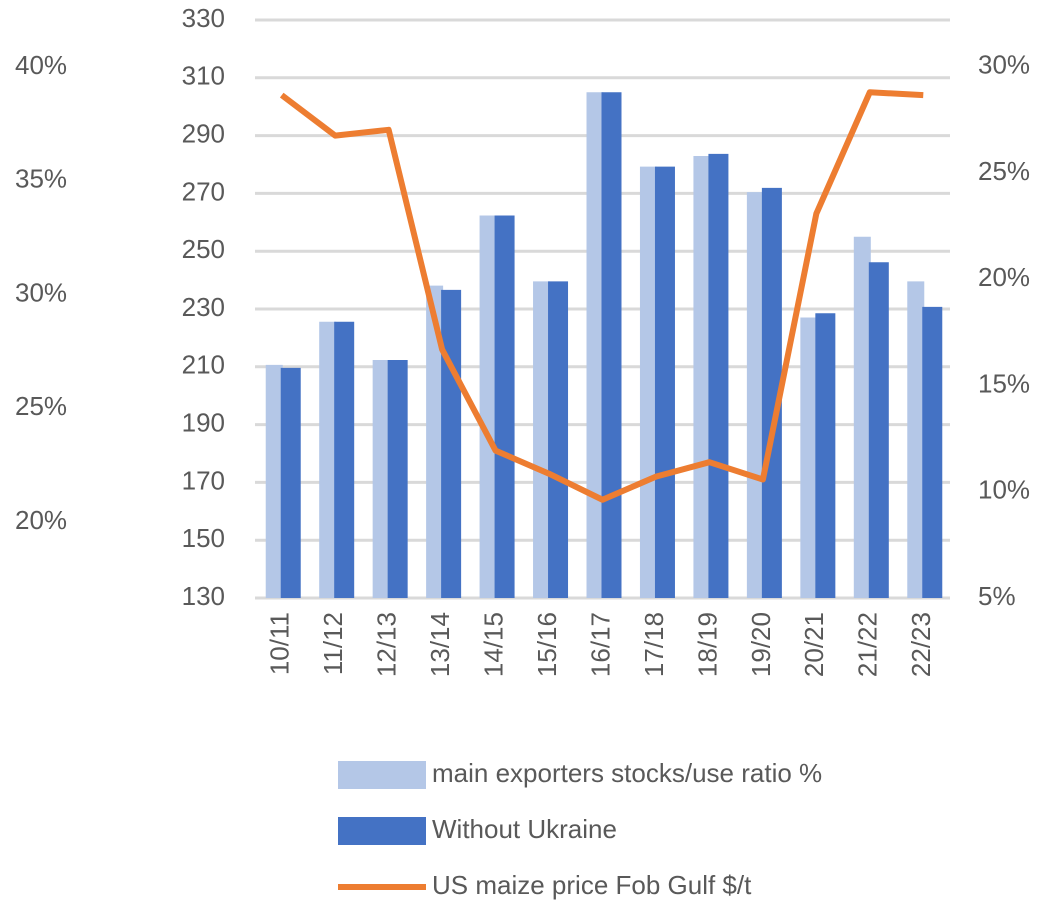 Image resolution: width=1064 pixels, height=907 pixels. Describe the element at coordinates (203, 365) in the screenshot. I see `y-tick-label: 210` at that location.